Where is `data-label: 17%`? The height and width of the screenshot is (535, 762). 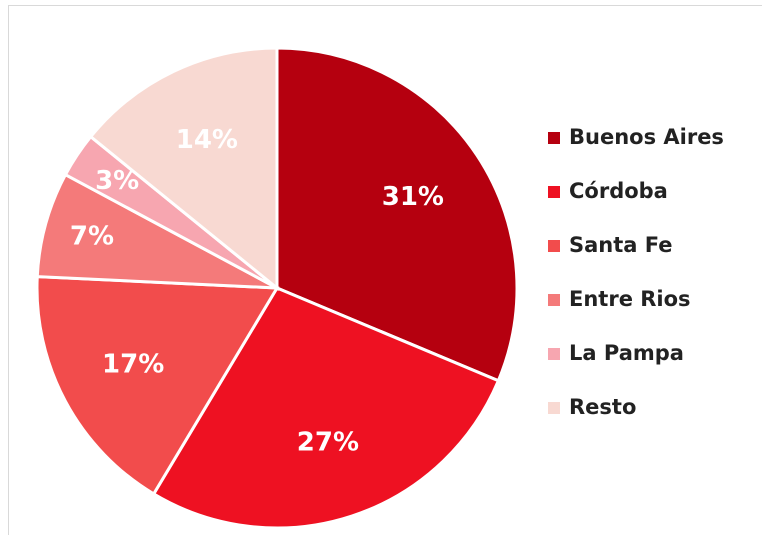 data-label: 17% is located at coordinates (133, 365).